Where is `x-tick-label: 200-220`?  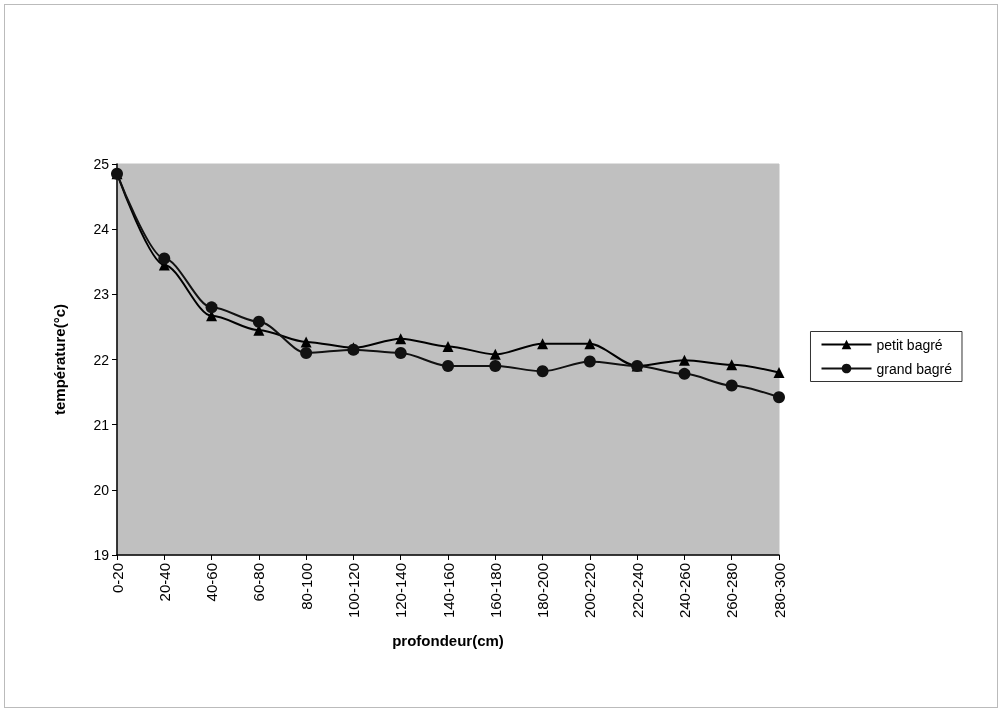
x-tick-label: 200-220 is located at coordinates (590, 591).